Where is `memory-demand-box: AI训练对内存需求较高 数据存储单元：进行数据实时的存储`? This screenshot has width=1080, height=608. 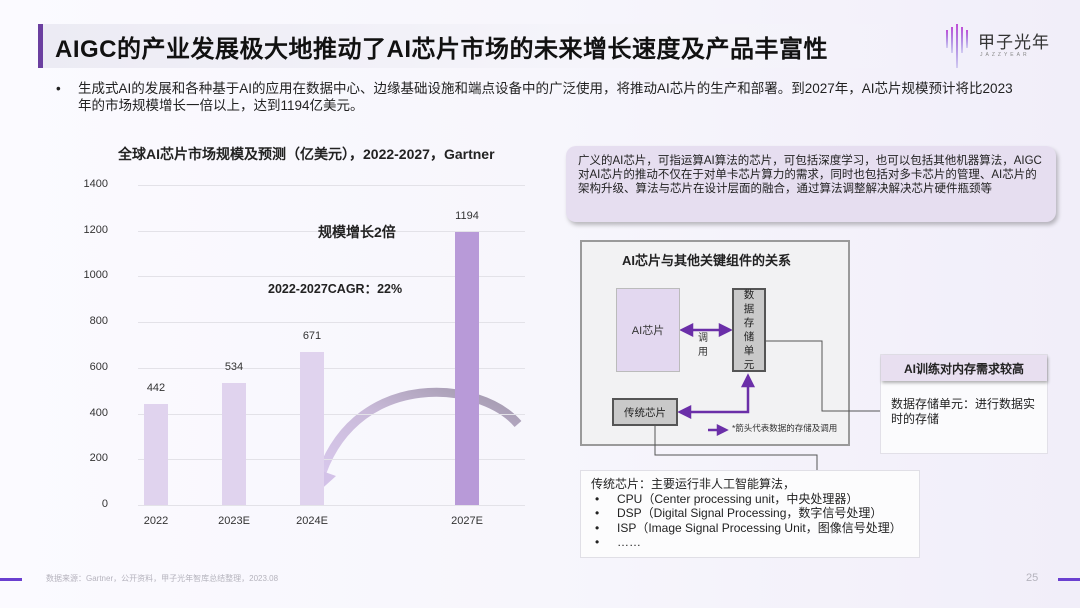 memory-demand-box: AI训练对内存需求较高 数据存储单元：进行数据实时的存储 is located at coordinates (964, 404).